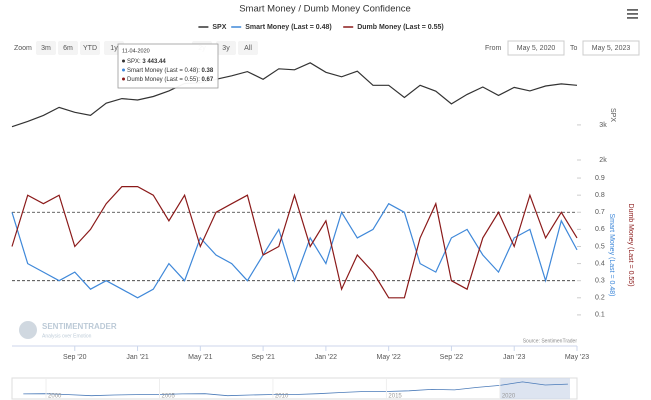 The width and height of the screenshot is (651, 400). I want to click on zoom-button: 3y, so click(226, 48).